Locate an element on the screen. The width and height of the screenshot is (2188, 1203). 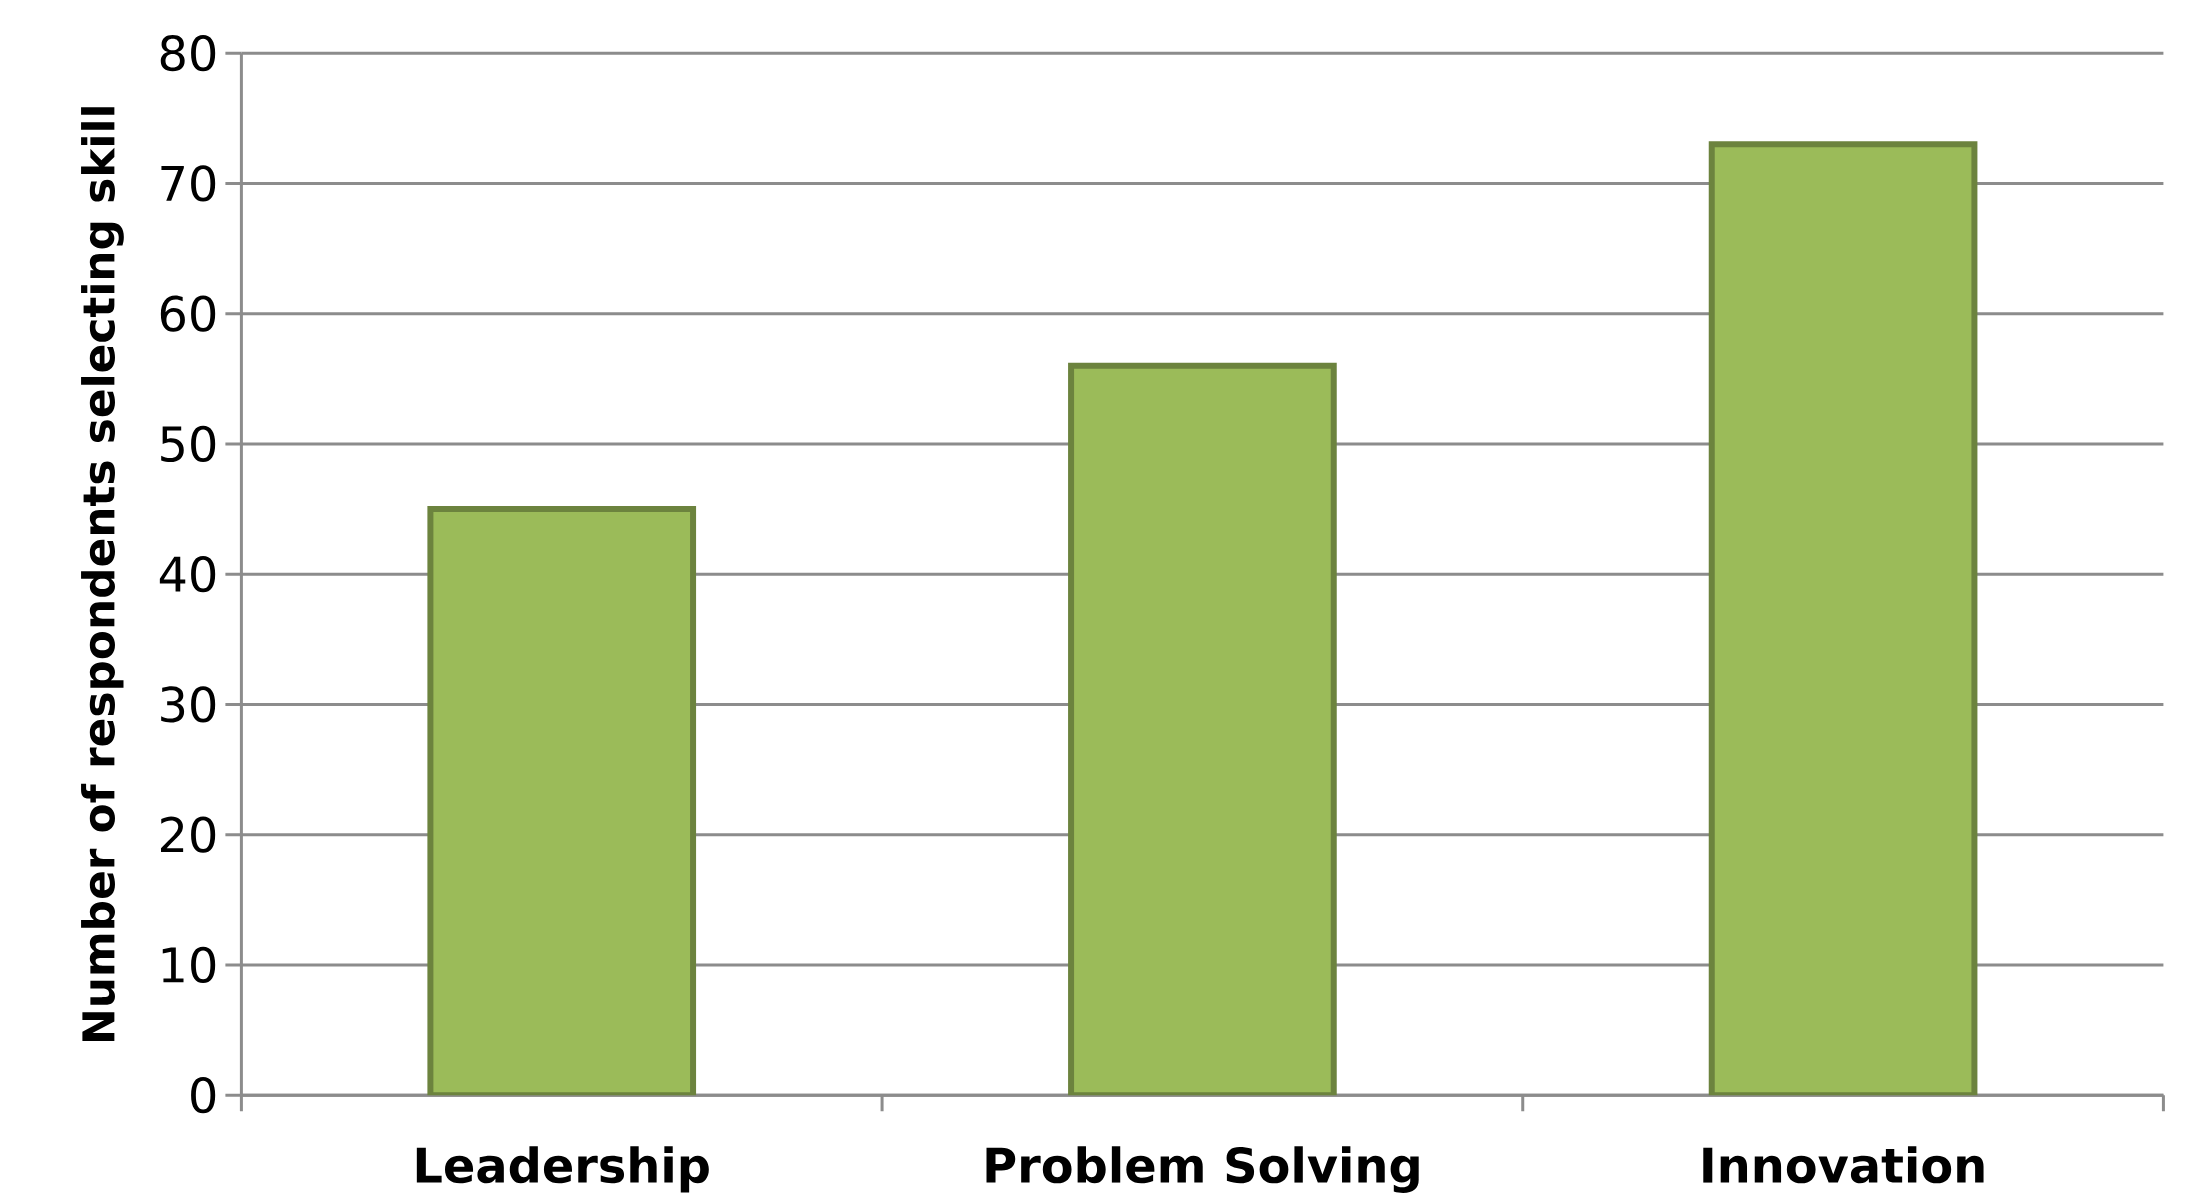
y-tick-label: 60 is located at coordinates (188, 313).